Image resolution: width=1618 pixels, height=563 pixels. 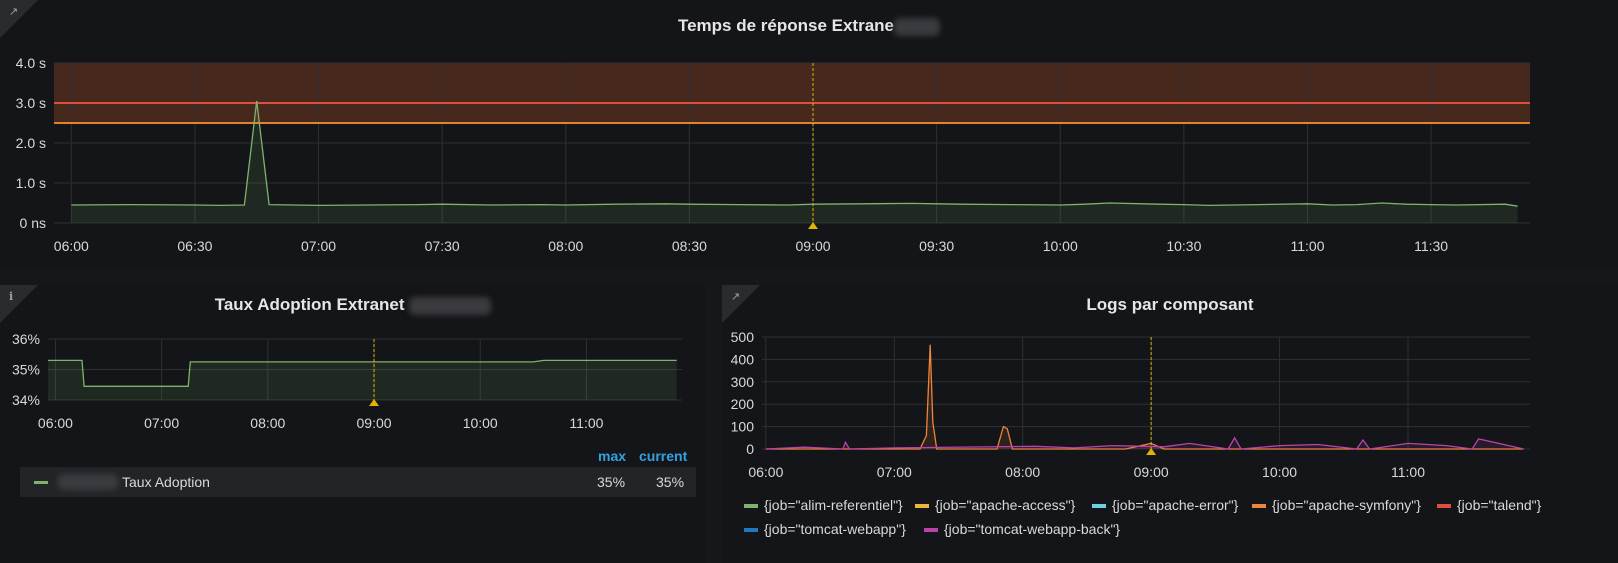 What do you see at coordinates (743, 404) in the screenshot?
I see `y-tick-label: 200` at bounding box center [743, 404].